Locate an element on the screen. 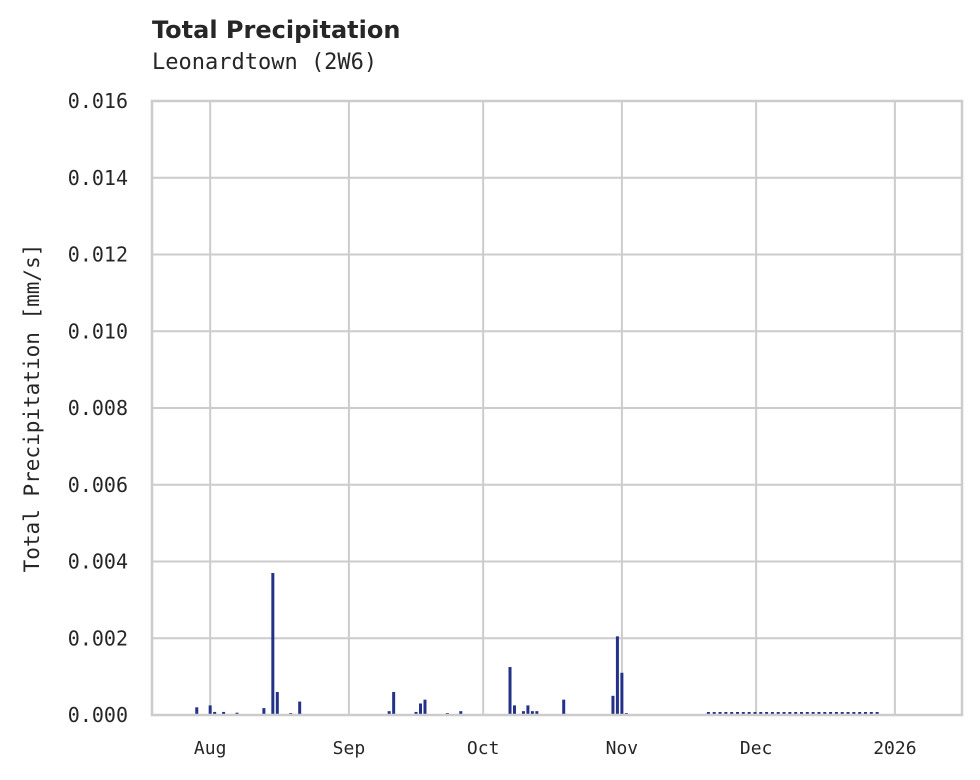 Image resolution: width=980 pixels, height=780 pixels. y-tick-label: 0.006 is located at coordinates (98, 485).